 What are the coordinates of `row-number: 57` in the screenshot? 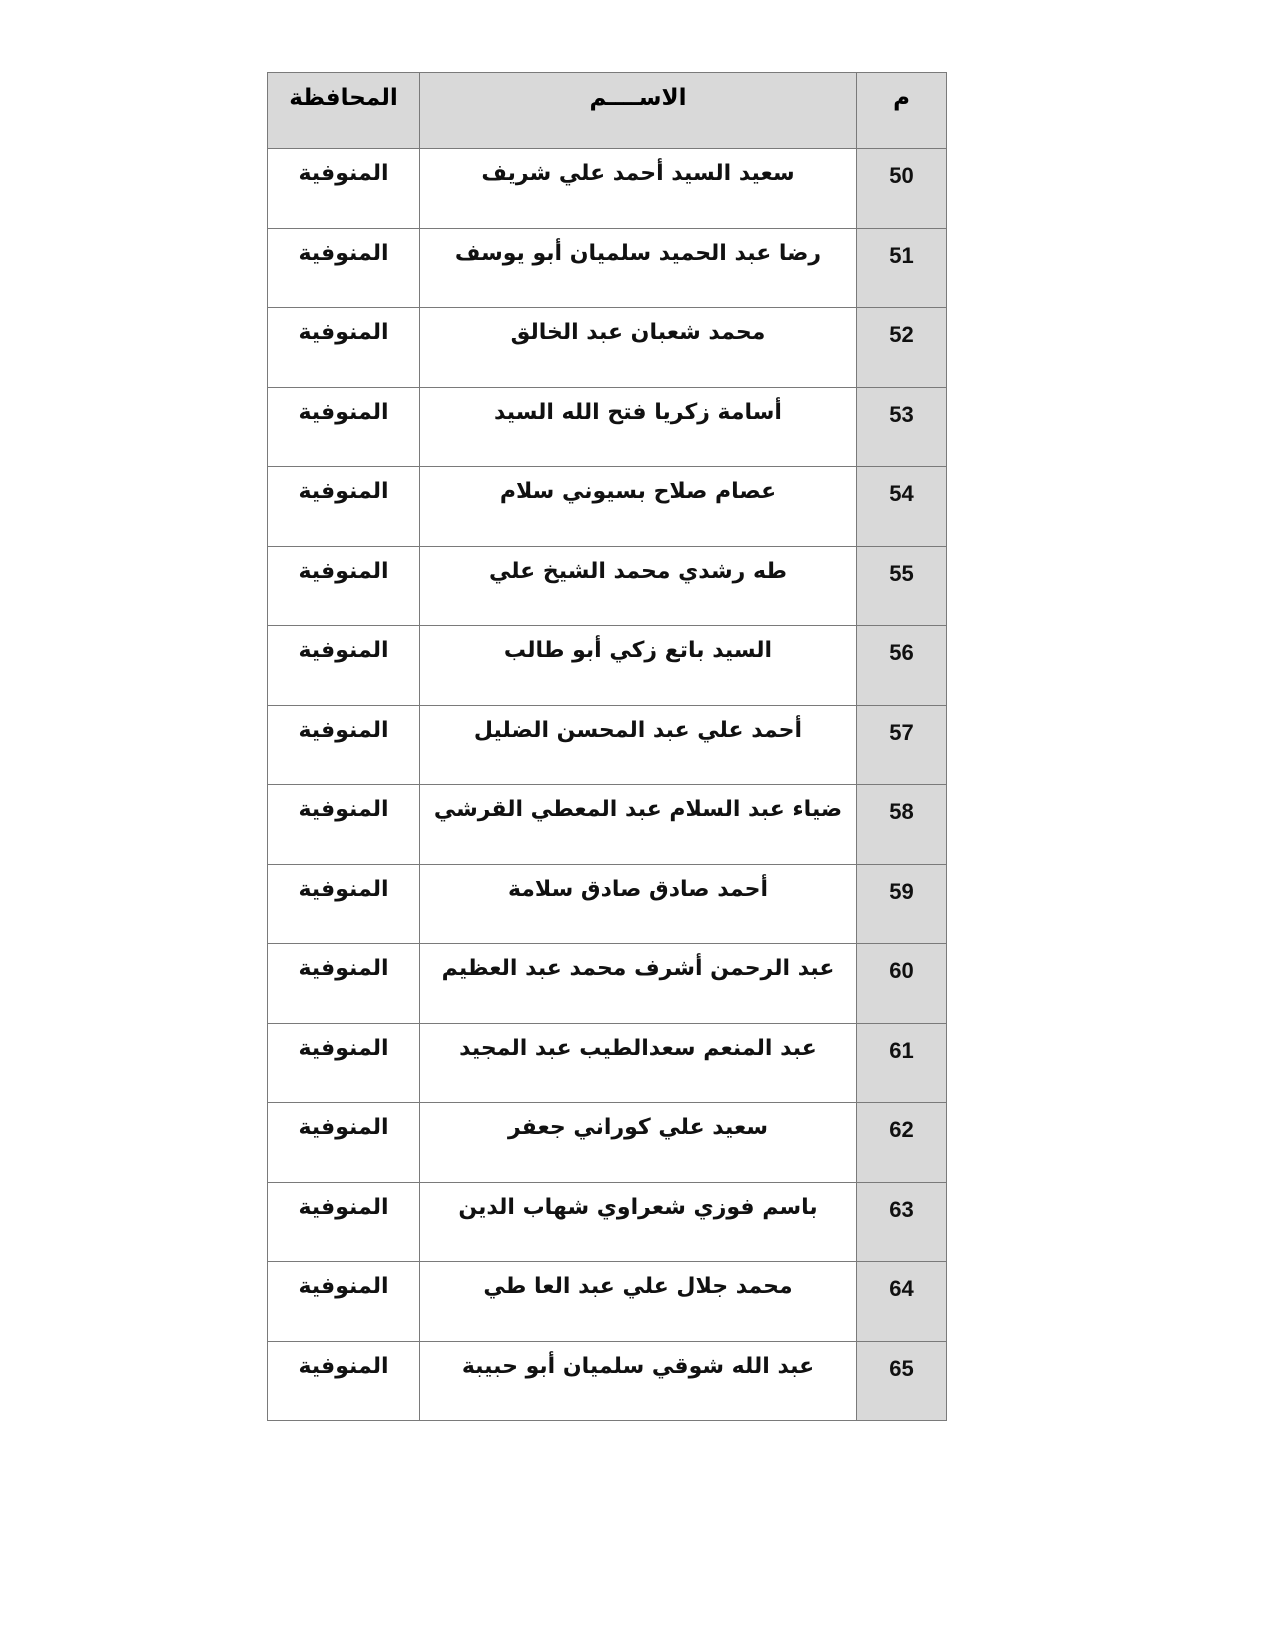 It's located at (901, 744).